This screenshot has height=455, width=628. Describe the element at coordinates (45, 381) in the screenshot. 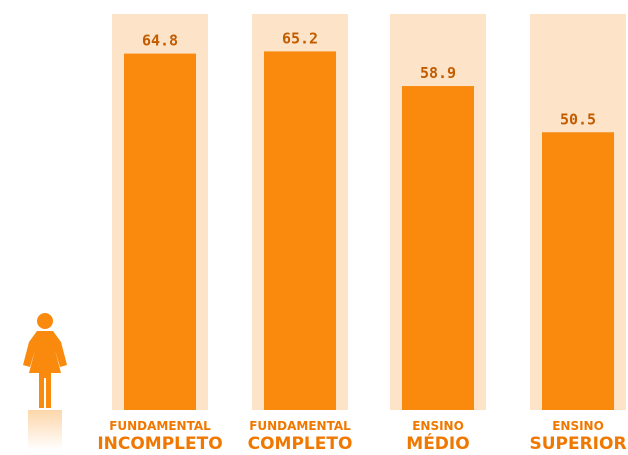

I see `woman-figure-icon` at that location.